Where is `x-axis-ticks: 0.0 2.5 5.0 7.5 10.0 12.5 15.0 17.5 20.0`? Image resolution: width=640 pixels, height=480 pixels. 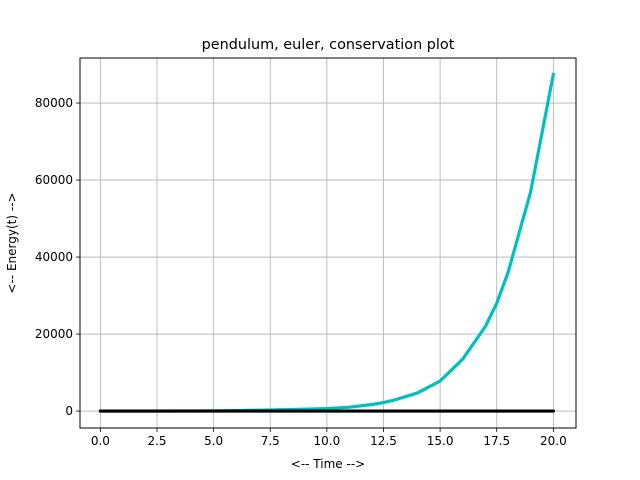
x-axis-ticks: 0.0 2.5 5.0 7.5 10.0 12.5 15.0 17.5 20.0 is located at coordinates (329, 438).